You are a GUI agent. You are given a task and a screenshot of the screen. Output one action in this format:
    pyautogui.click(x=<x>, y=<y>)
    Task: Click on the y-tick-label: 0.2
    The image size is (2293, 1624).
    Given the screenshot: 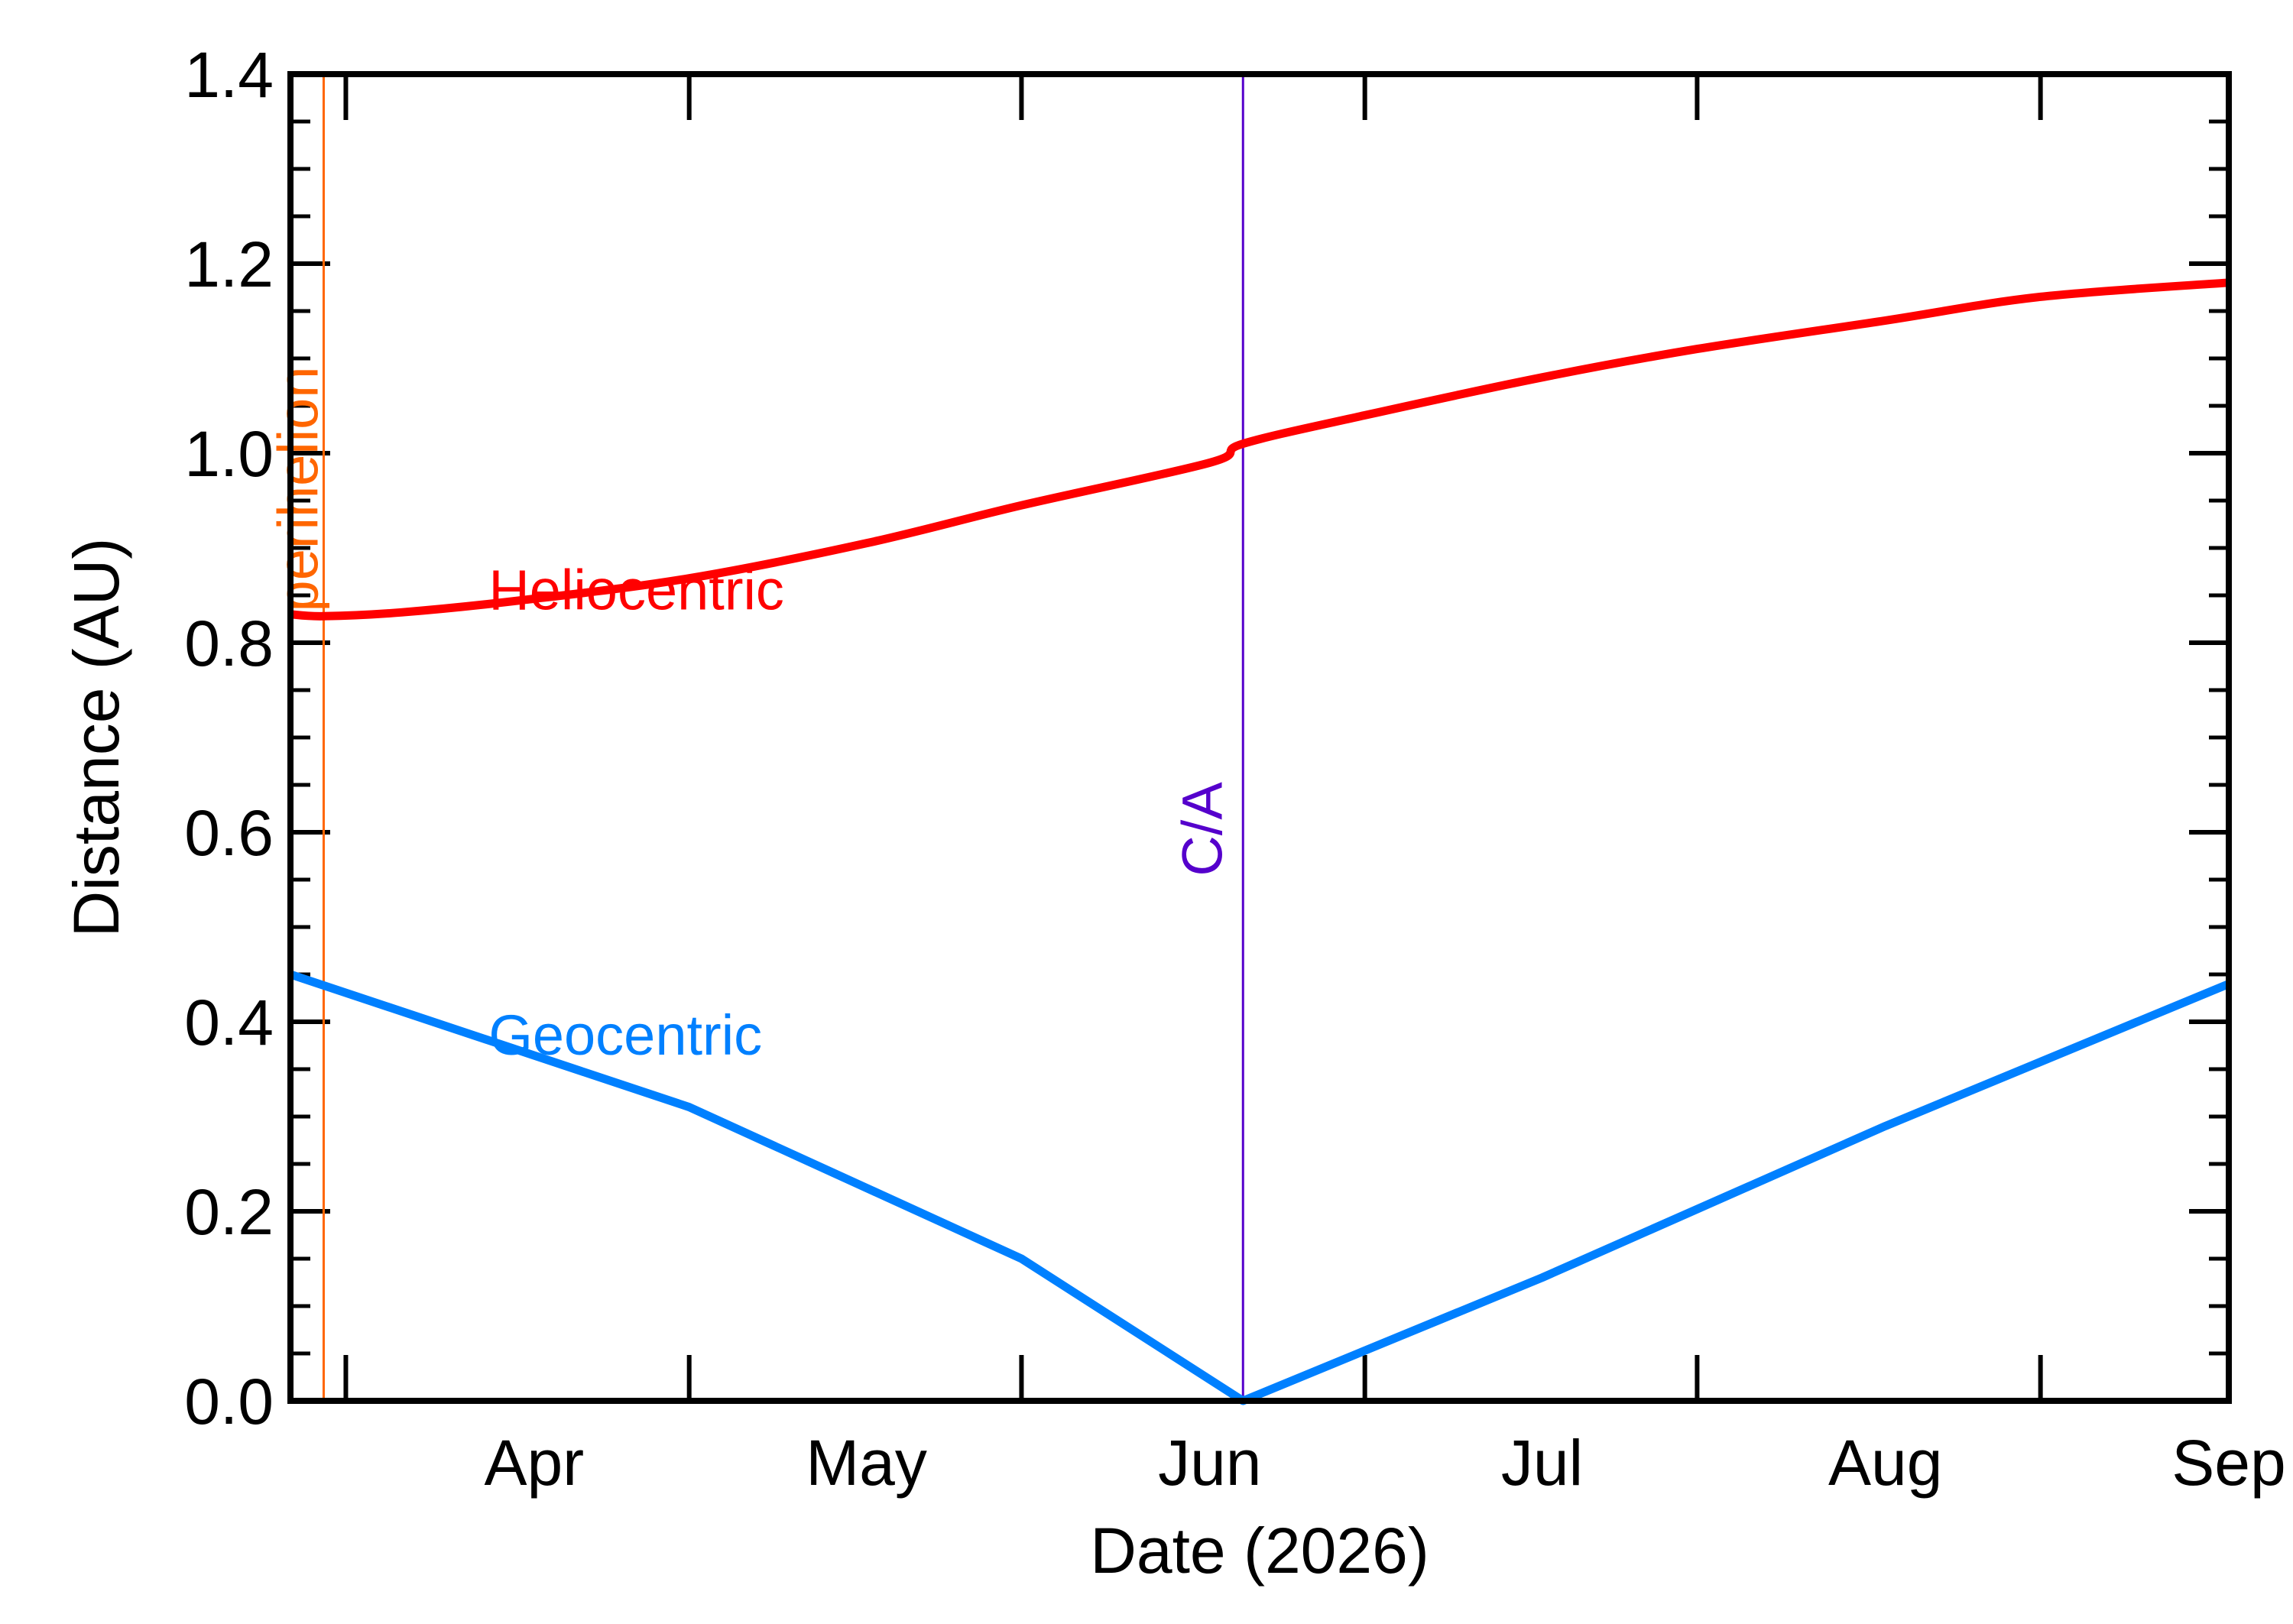 What is the action you would take?
    pyautogui.click(x=229, y=1212)
    